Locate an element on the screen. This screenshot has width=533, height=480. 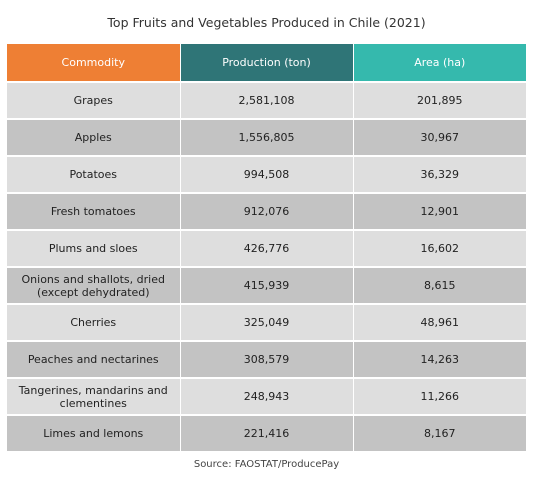
cell-area: 14,263 is located at coordinates (439, 359).